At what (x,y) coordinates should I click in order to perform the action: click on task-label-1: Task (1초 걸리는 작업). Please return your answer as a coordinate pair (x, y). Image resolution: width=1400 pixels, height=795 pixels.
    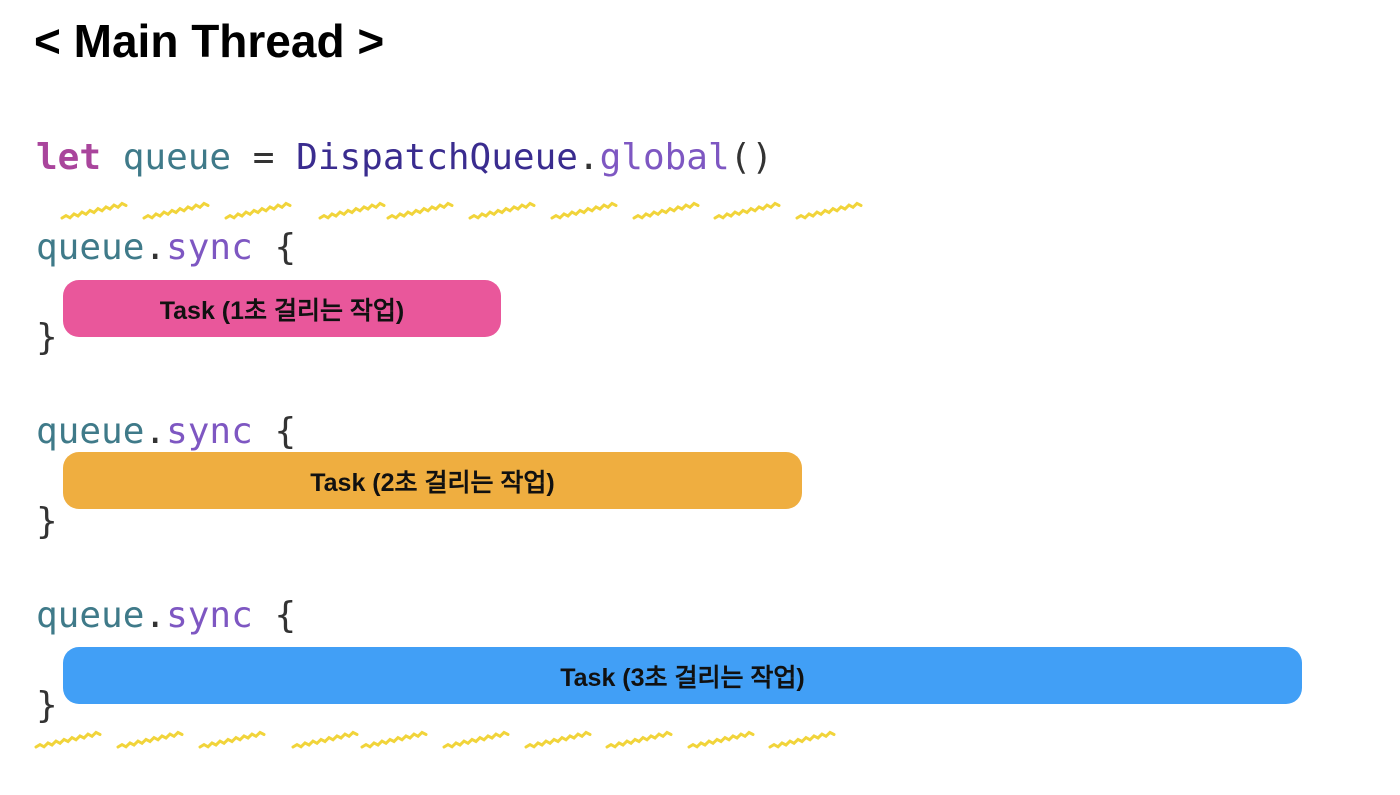
    Looking at the image, I should click on (282, 310).